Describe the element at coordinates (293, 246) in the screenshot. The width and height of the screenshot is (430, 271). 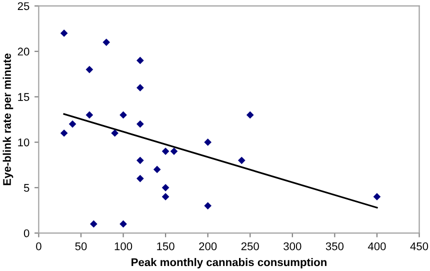
I see `x-tick-label: 300` at that location.